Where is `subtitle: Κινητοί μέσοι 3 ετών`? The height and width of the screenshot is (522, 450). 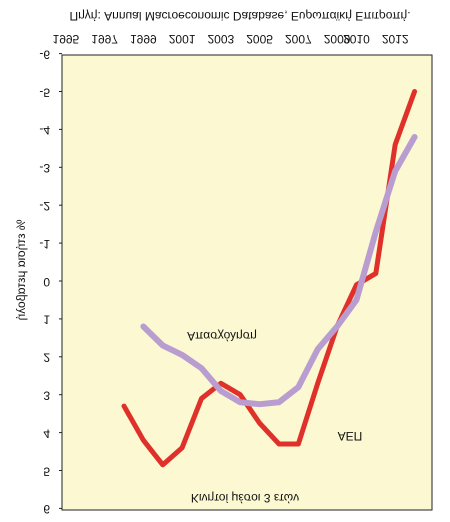 subtitle: Κινητοί μέσοι 3 ετών is located at coordinates (245, 498).